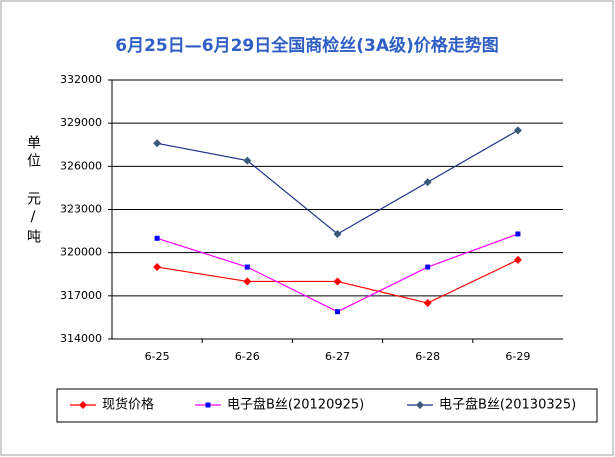  What do you see at coordinates (81, 165) in the screenshot?
I see `y-tick-label: 326000` at bounding box center [81, 165].